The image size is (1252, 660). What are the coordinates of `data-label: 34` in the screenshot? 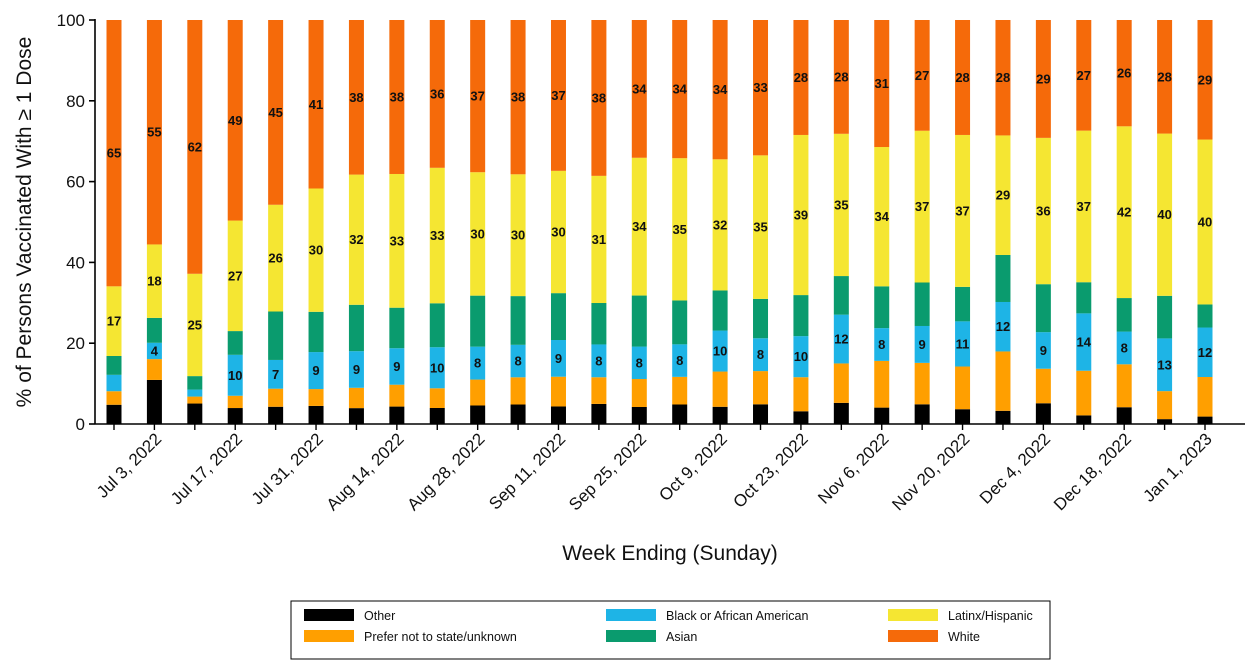 It's located at (720, 89).